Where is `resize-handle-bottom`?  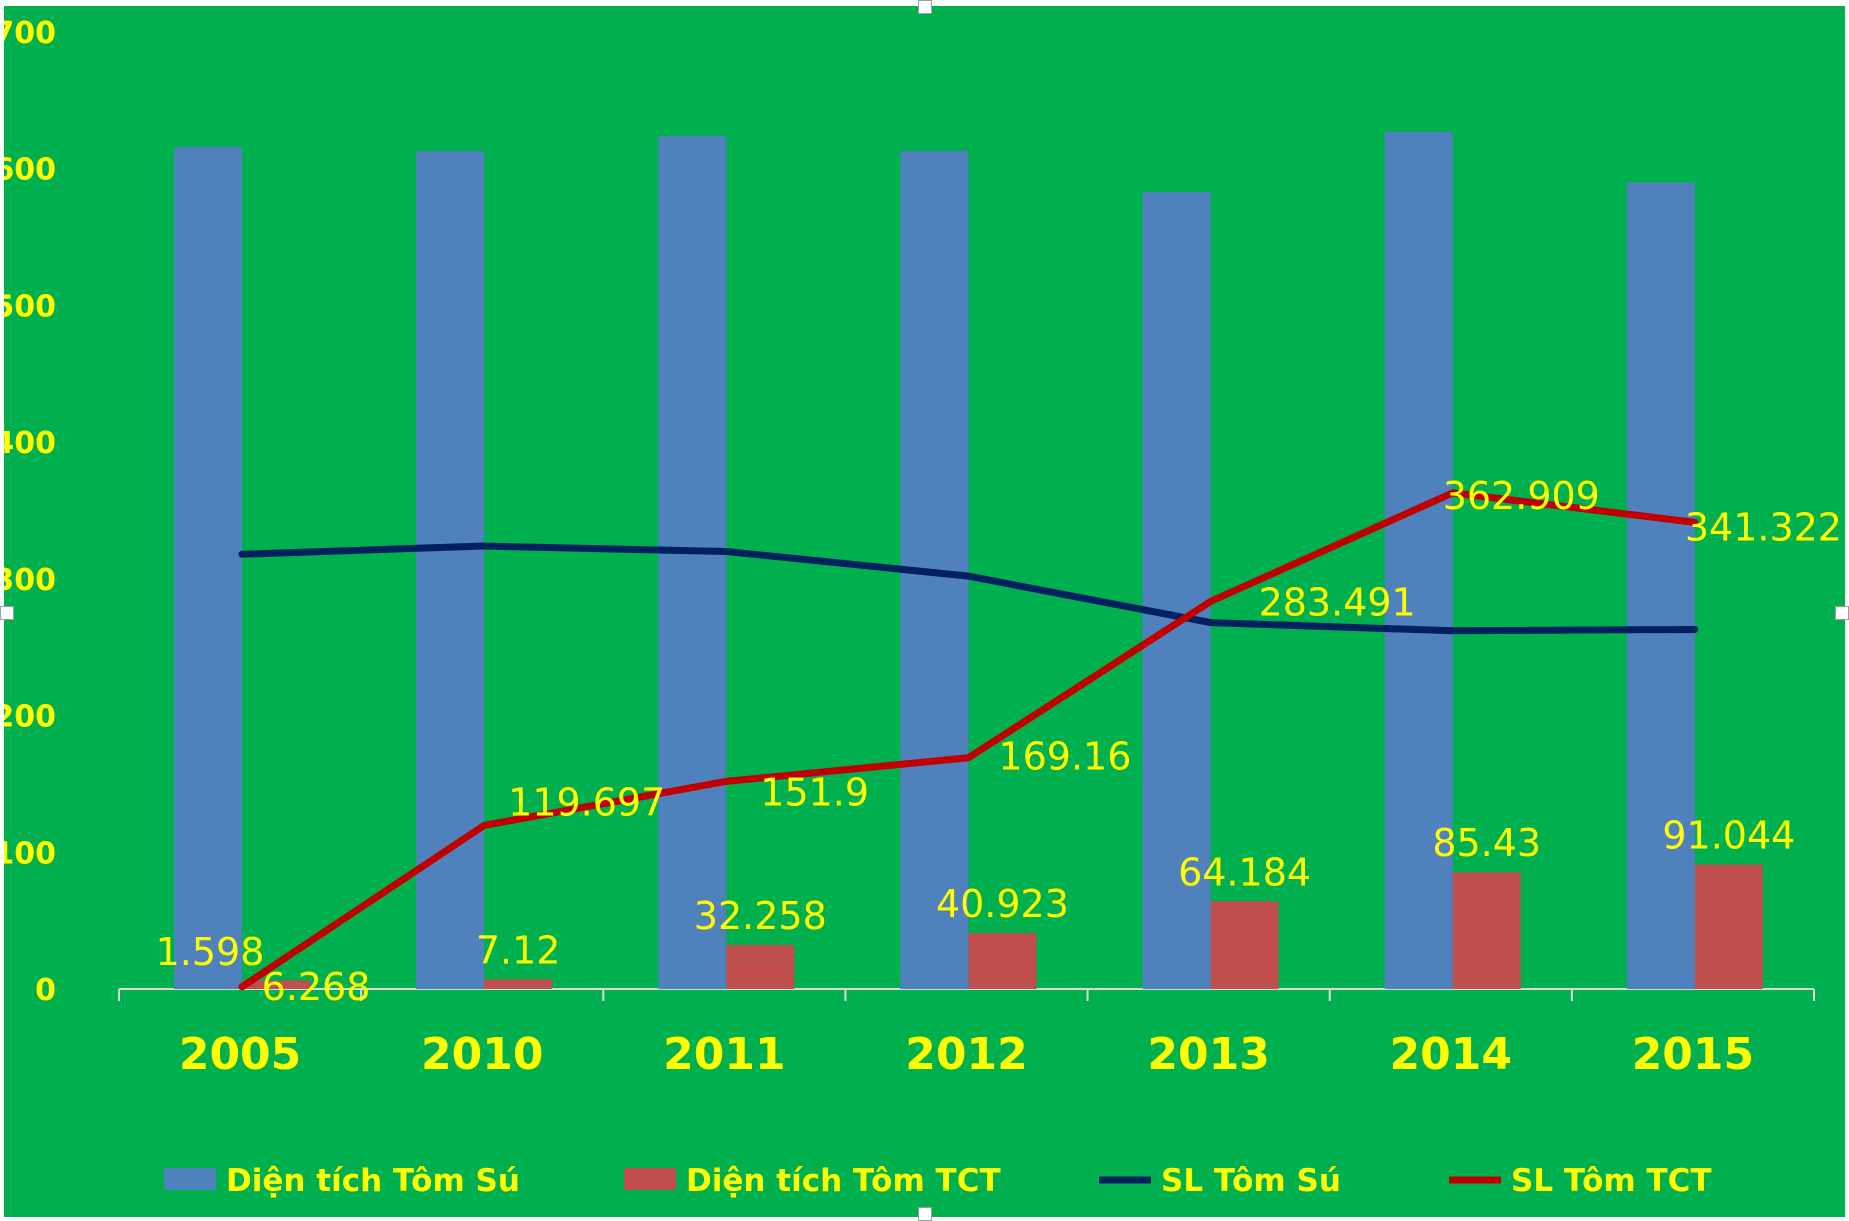
resize-handle-bottom is located at coordinates (925, 1214).